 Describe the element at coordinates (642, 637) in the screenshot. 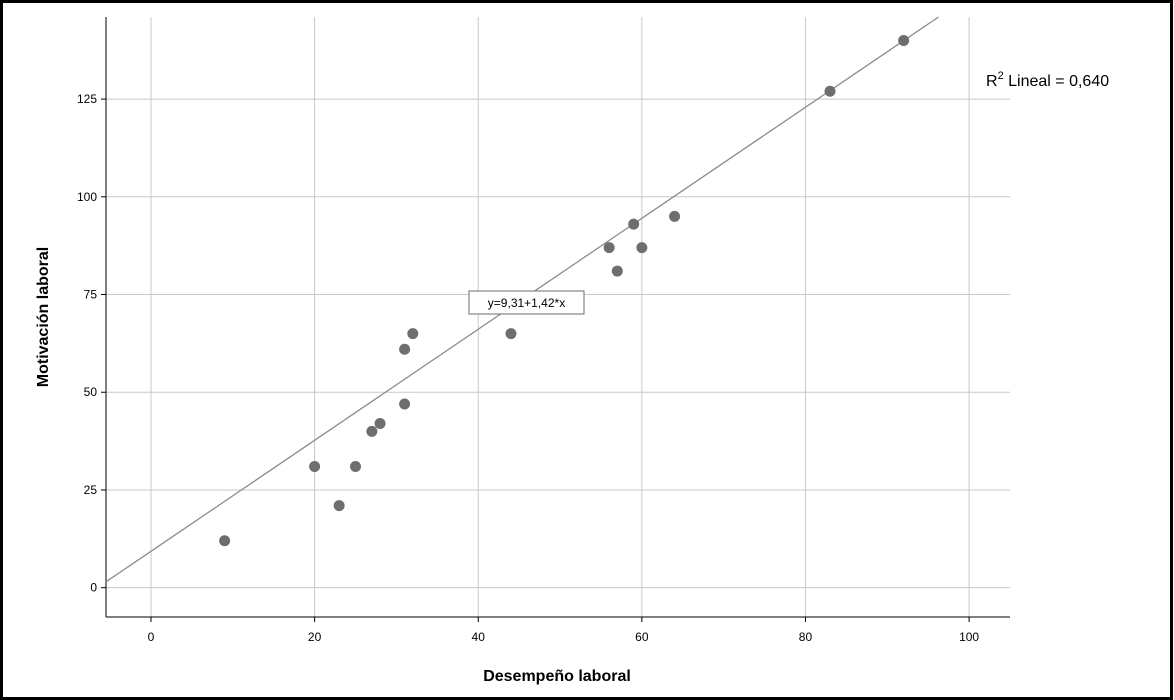

I see `x-tick-label: 60` at that location.